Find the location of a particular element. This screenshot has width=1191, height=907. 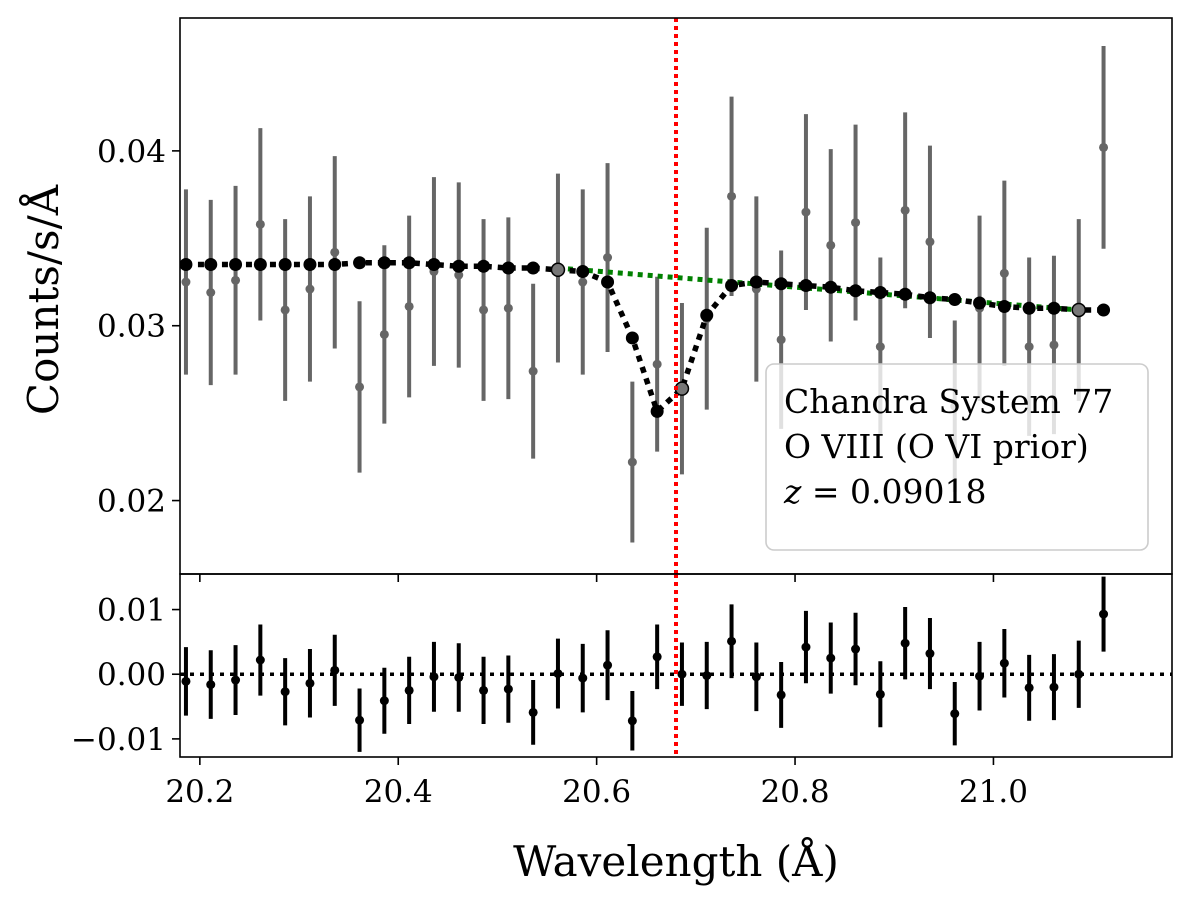

continuum-line is located at coordinates (818, 289).